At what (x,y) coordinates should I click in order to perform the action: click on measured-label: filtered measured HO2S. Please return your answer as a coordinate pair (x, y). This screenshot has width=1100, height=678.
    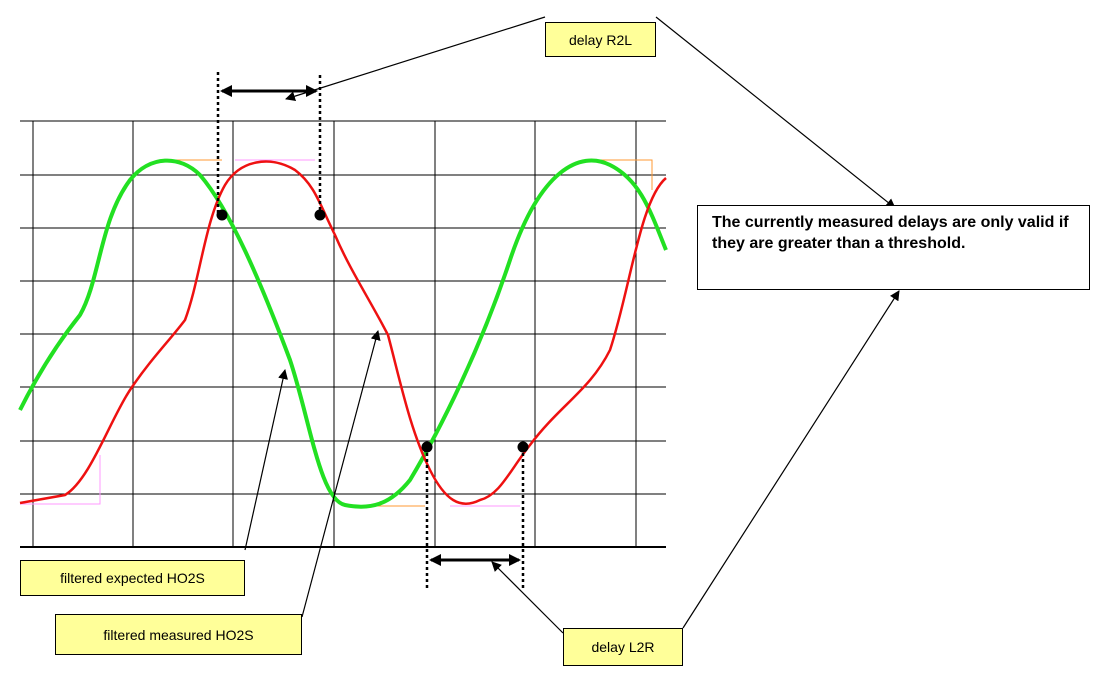
    Looking at the image, I should click on (178, 634).